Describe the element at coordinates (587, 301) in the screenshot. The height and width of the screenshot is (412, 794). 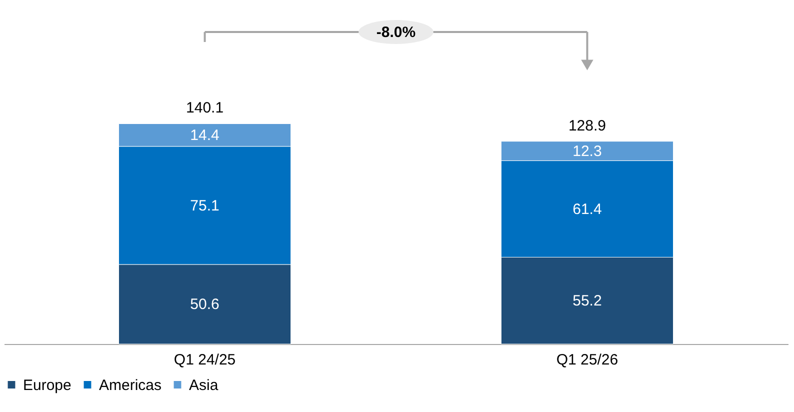
I see `data-label: 55.2` at that location.